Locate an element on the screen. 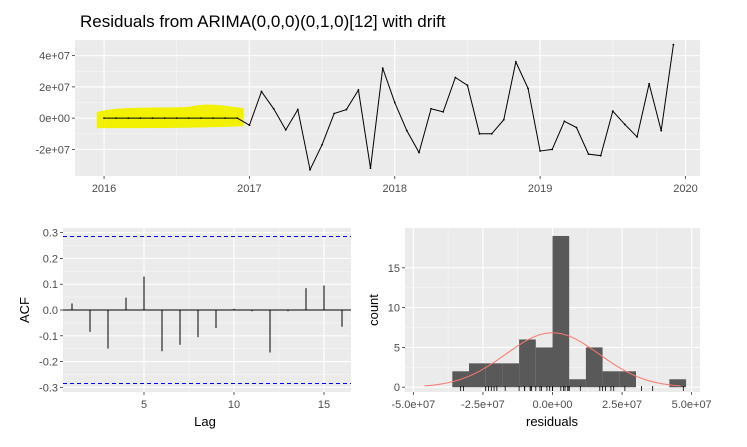 Image resolution: width=747 pixels, height=447 pixels. y-tick-label: -2e+07 is located at coordinates (52, 150).